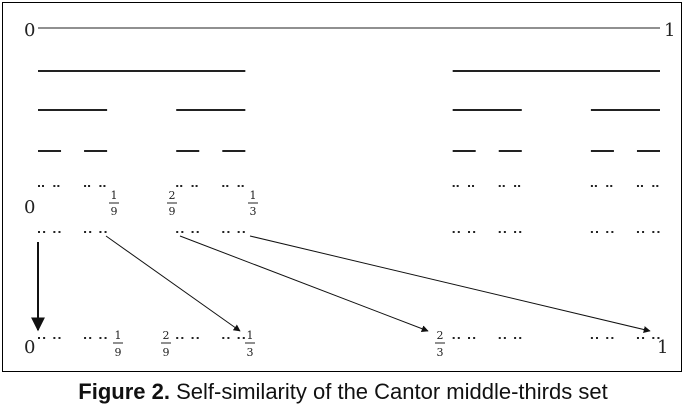 The image size is (686, 412). I want to click on fraction-one-third-mid: 1 3, so click(253, 203).